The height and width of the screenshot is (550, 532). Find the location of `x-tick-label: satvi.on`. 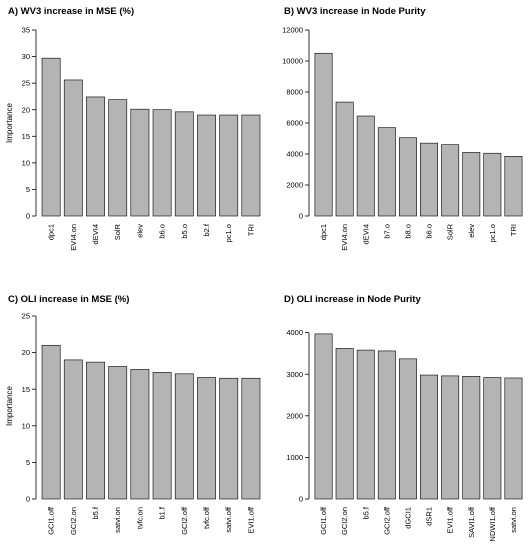

x-tick-label: satvi.on is located at coordinates (513, 520).